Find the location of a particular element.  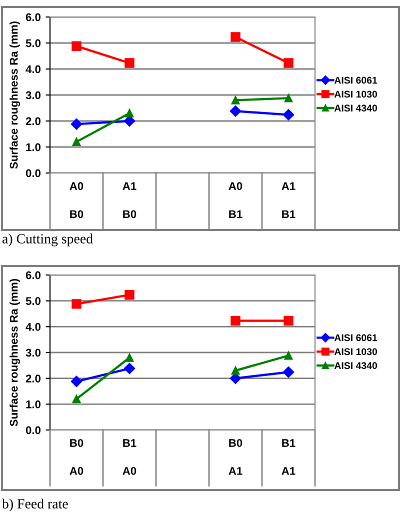

category-label: A0 B0 is located at coordinates (77, 200).